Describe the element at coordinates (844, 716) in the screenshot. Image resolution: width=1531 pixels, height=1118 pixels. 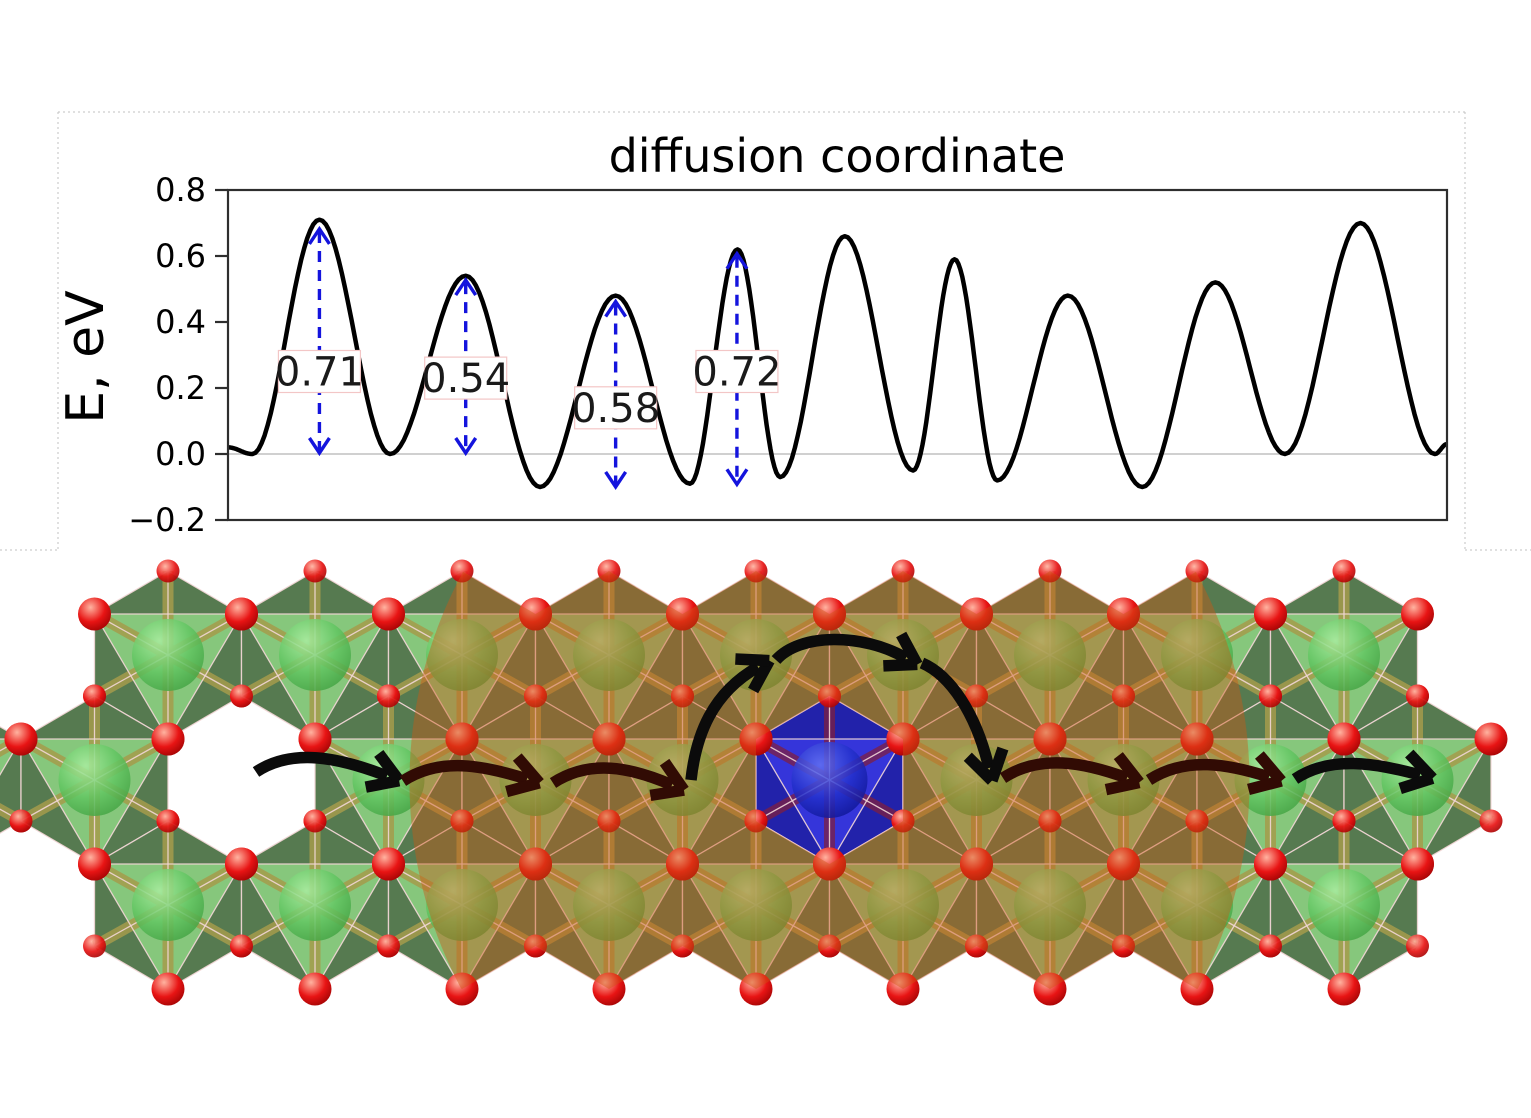
I see `diffusion-path-layer` at that location.